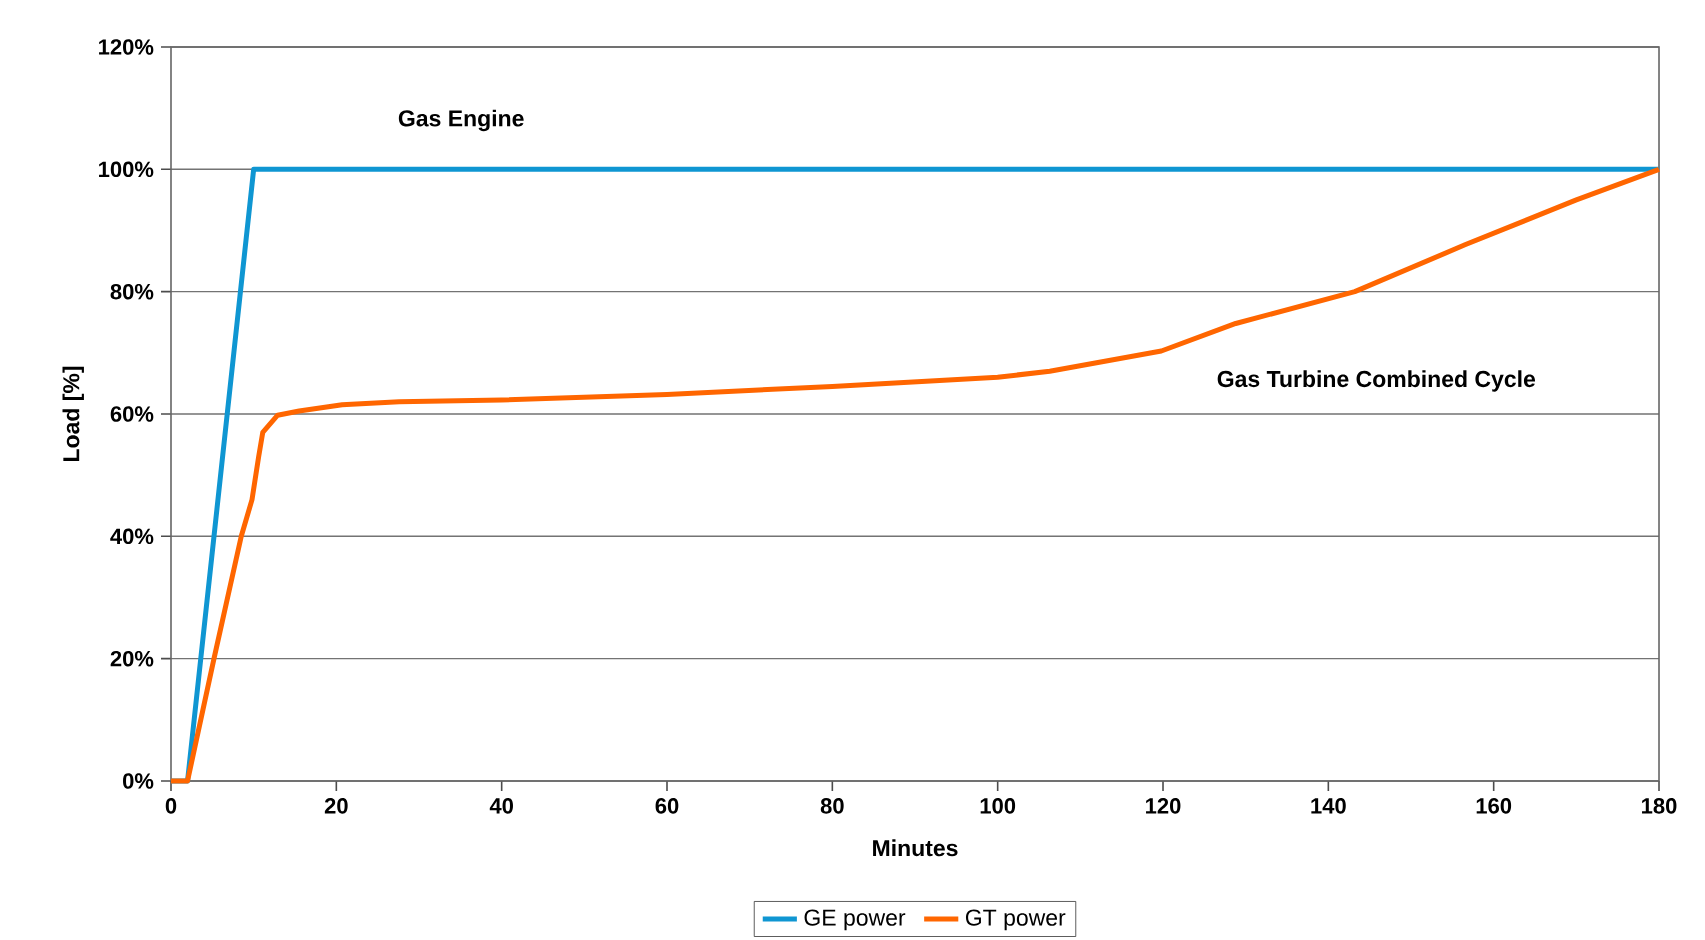  I want to click on x-tick-label: 20, so click(336, 806).